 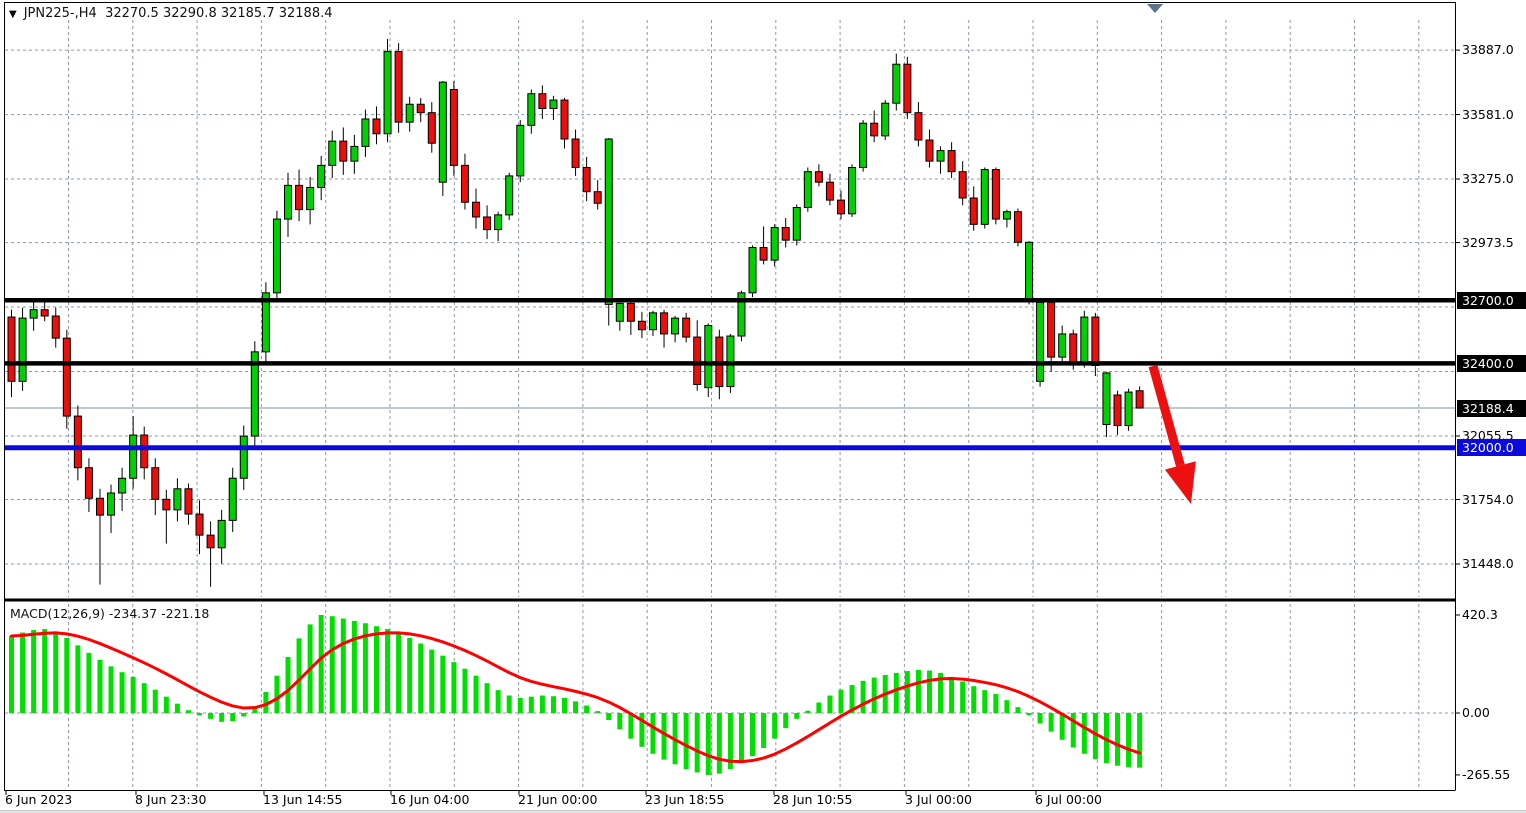 I want to click on price-axis-label: 33581.0, so click(x=1488, y=114).